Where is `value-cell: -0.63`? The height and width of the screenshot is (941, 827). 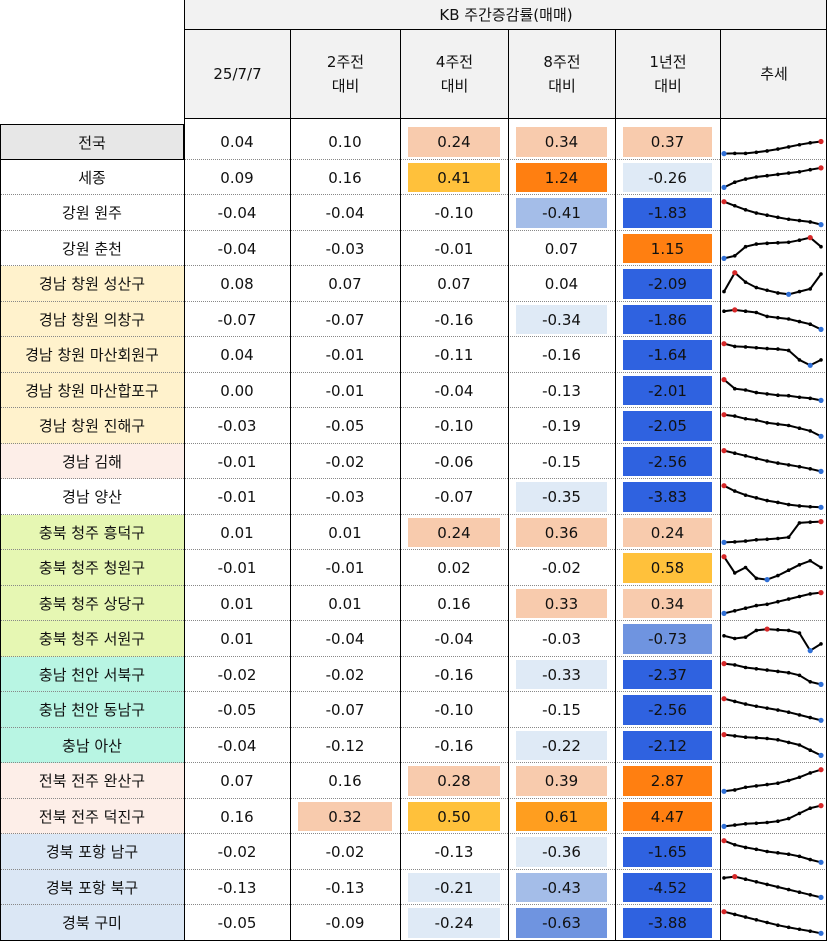 value-cell: -0.63 is located at coordinates (561, 923).